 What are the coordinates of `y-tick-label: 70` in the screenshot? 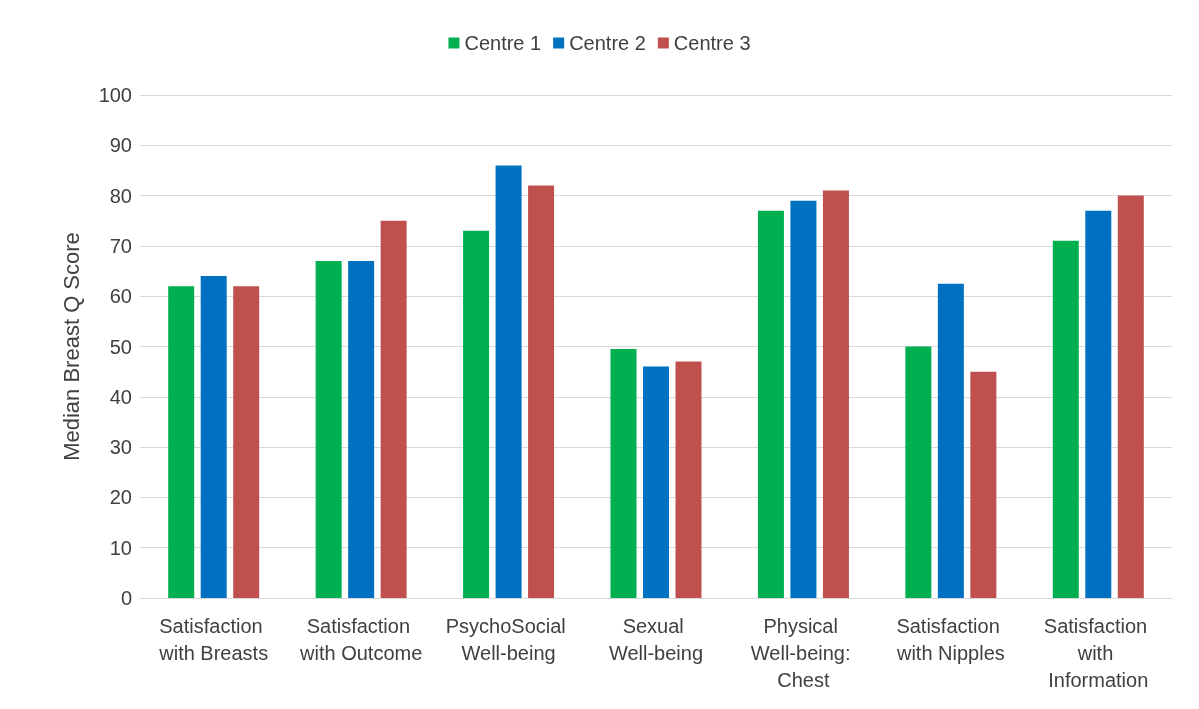 It's located at (120, 245).